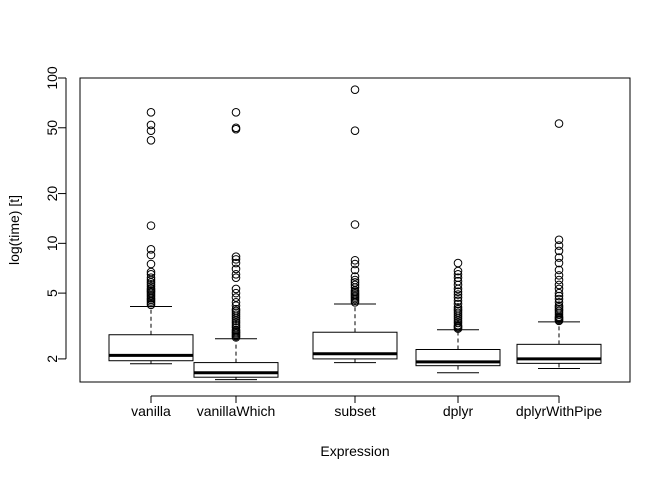  I want to click on x-tick-label: dplyrWithPipe, so click(559, 411).